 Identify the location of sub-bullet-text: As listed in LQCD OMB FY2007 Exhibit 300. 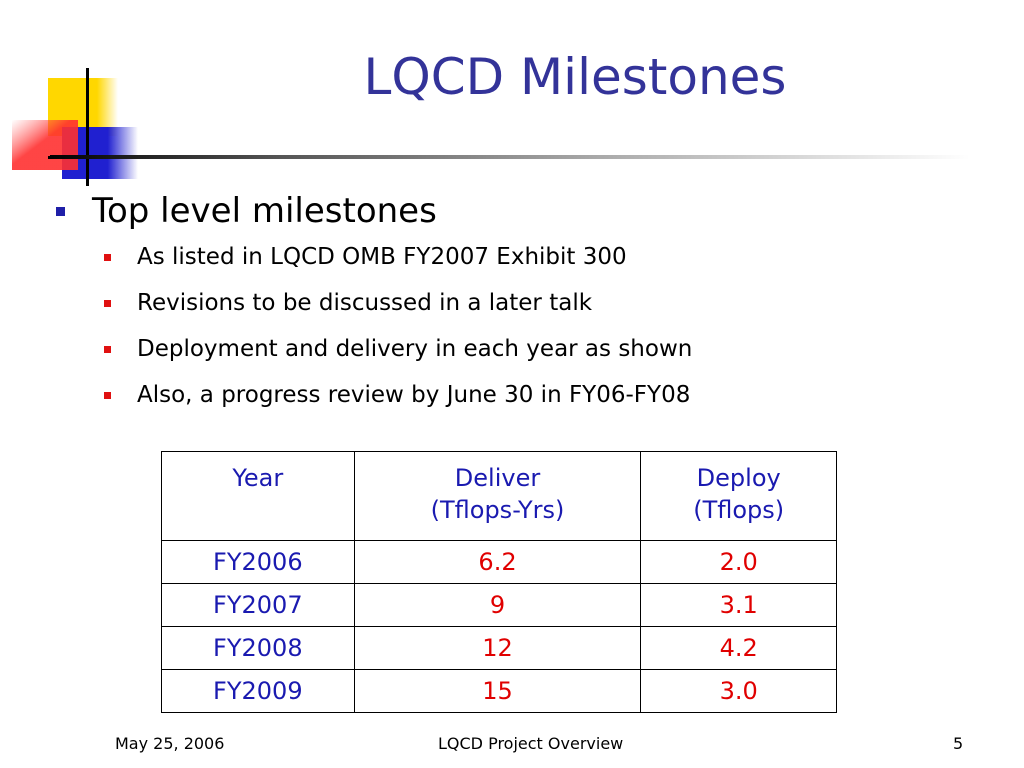
(382, 257).